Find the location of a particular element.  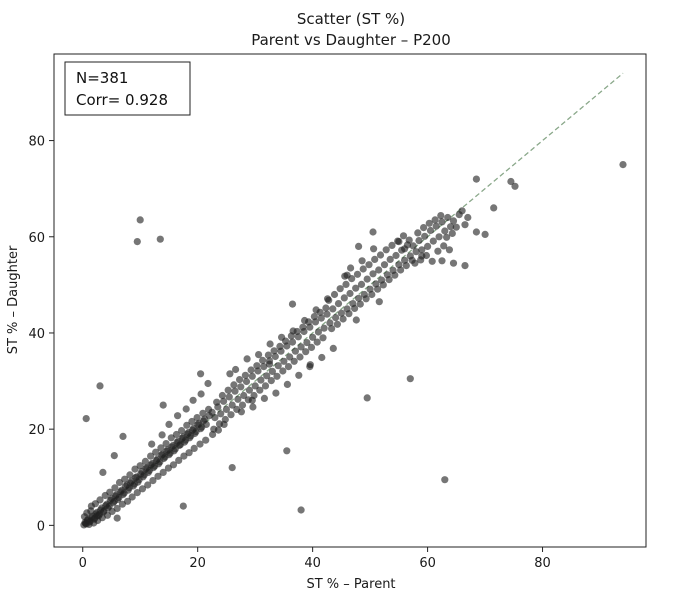

stats-corr-label: Corr= 0.928 is located at coordinates (122, 100).